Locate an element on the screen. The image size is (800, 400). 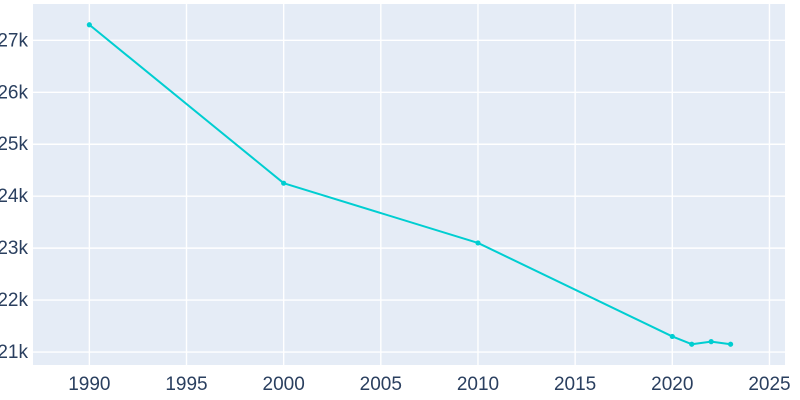
y-tick-label: 21k is located at coordinates (14, 352).